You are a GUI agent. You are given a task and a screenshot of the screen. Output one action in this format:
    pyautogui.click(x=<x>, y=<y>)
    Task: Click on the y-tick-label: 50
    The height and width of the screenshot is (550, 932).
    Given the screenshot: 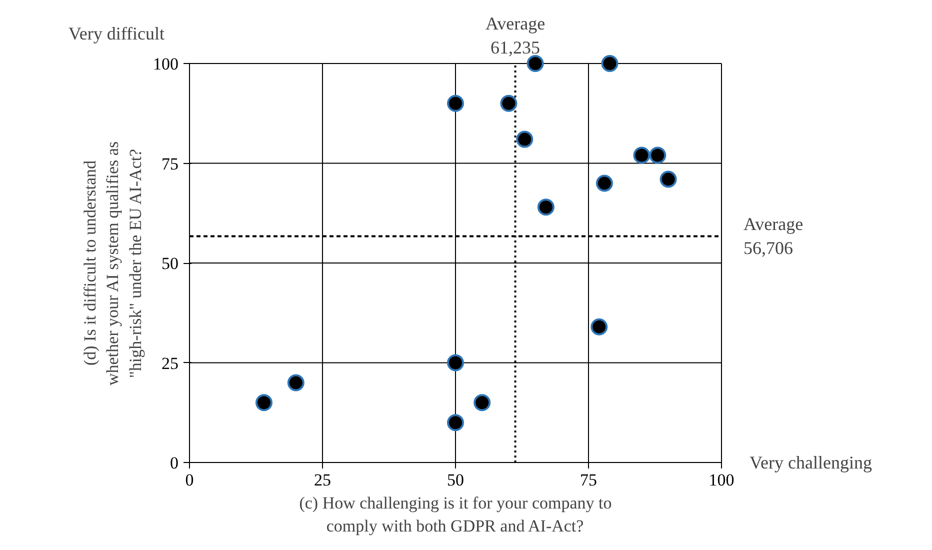 What is the action you would take?
    pyautogui.click(x=170, y=263)
    